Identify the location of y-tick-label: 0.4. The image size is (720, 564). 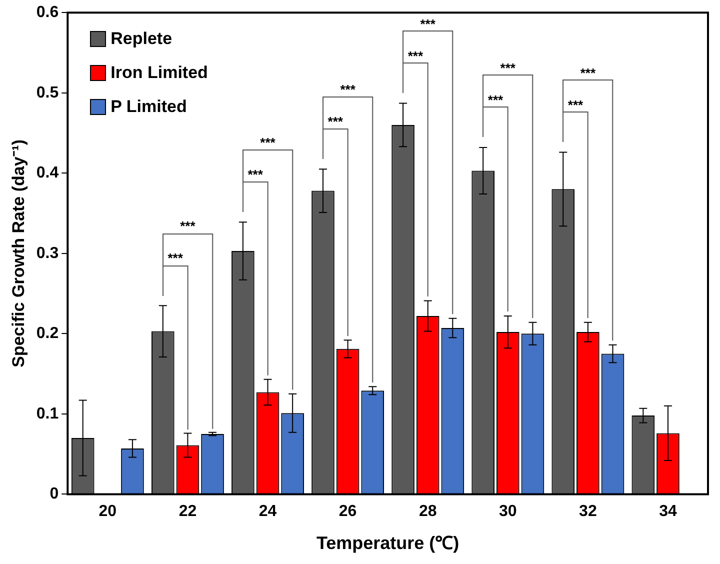
(47, 173).